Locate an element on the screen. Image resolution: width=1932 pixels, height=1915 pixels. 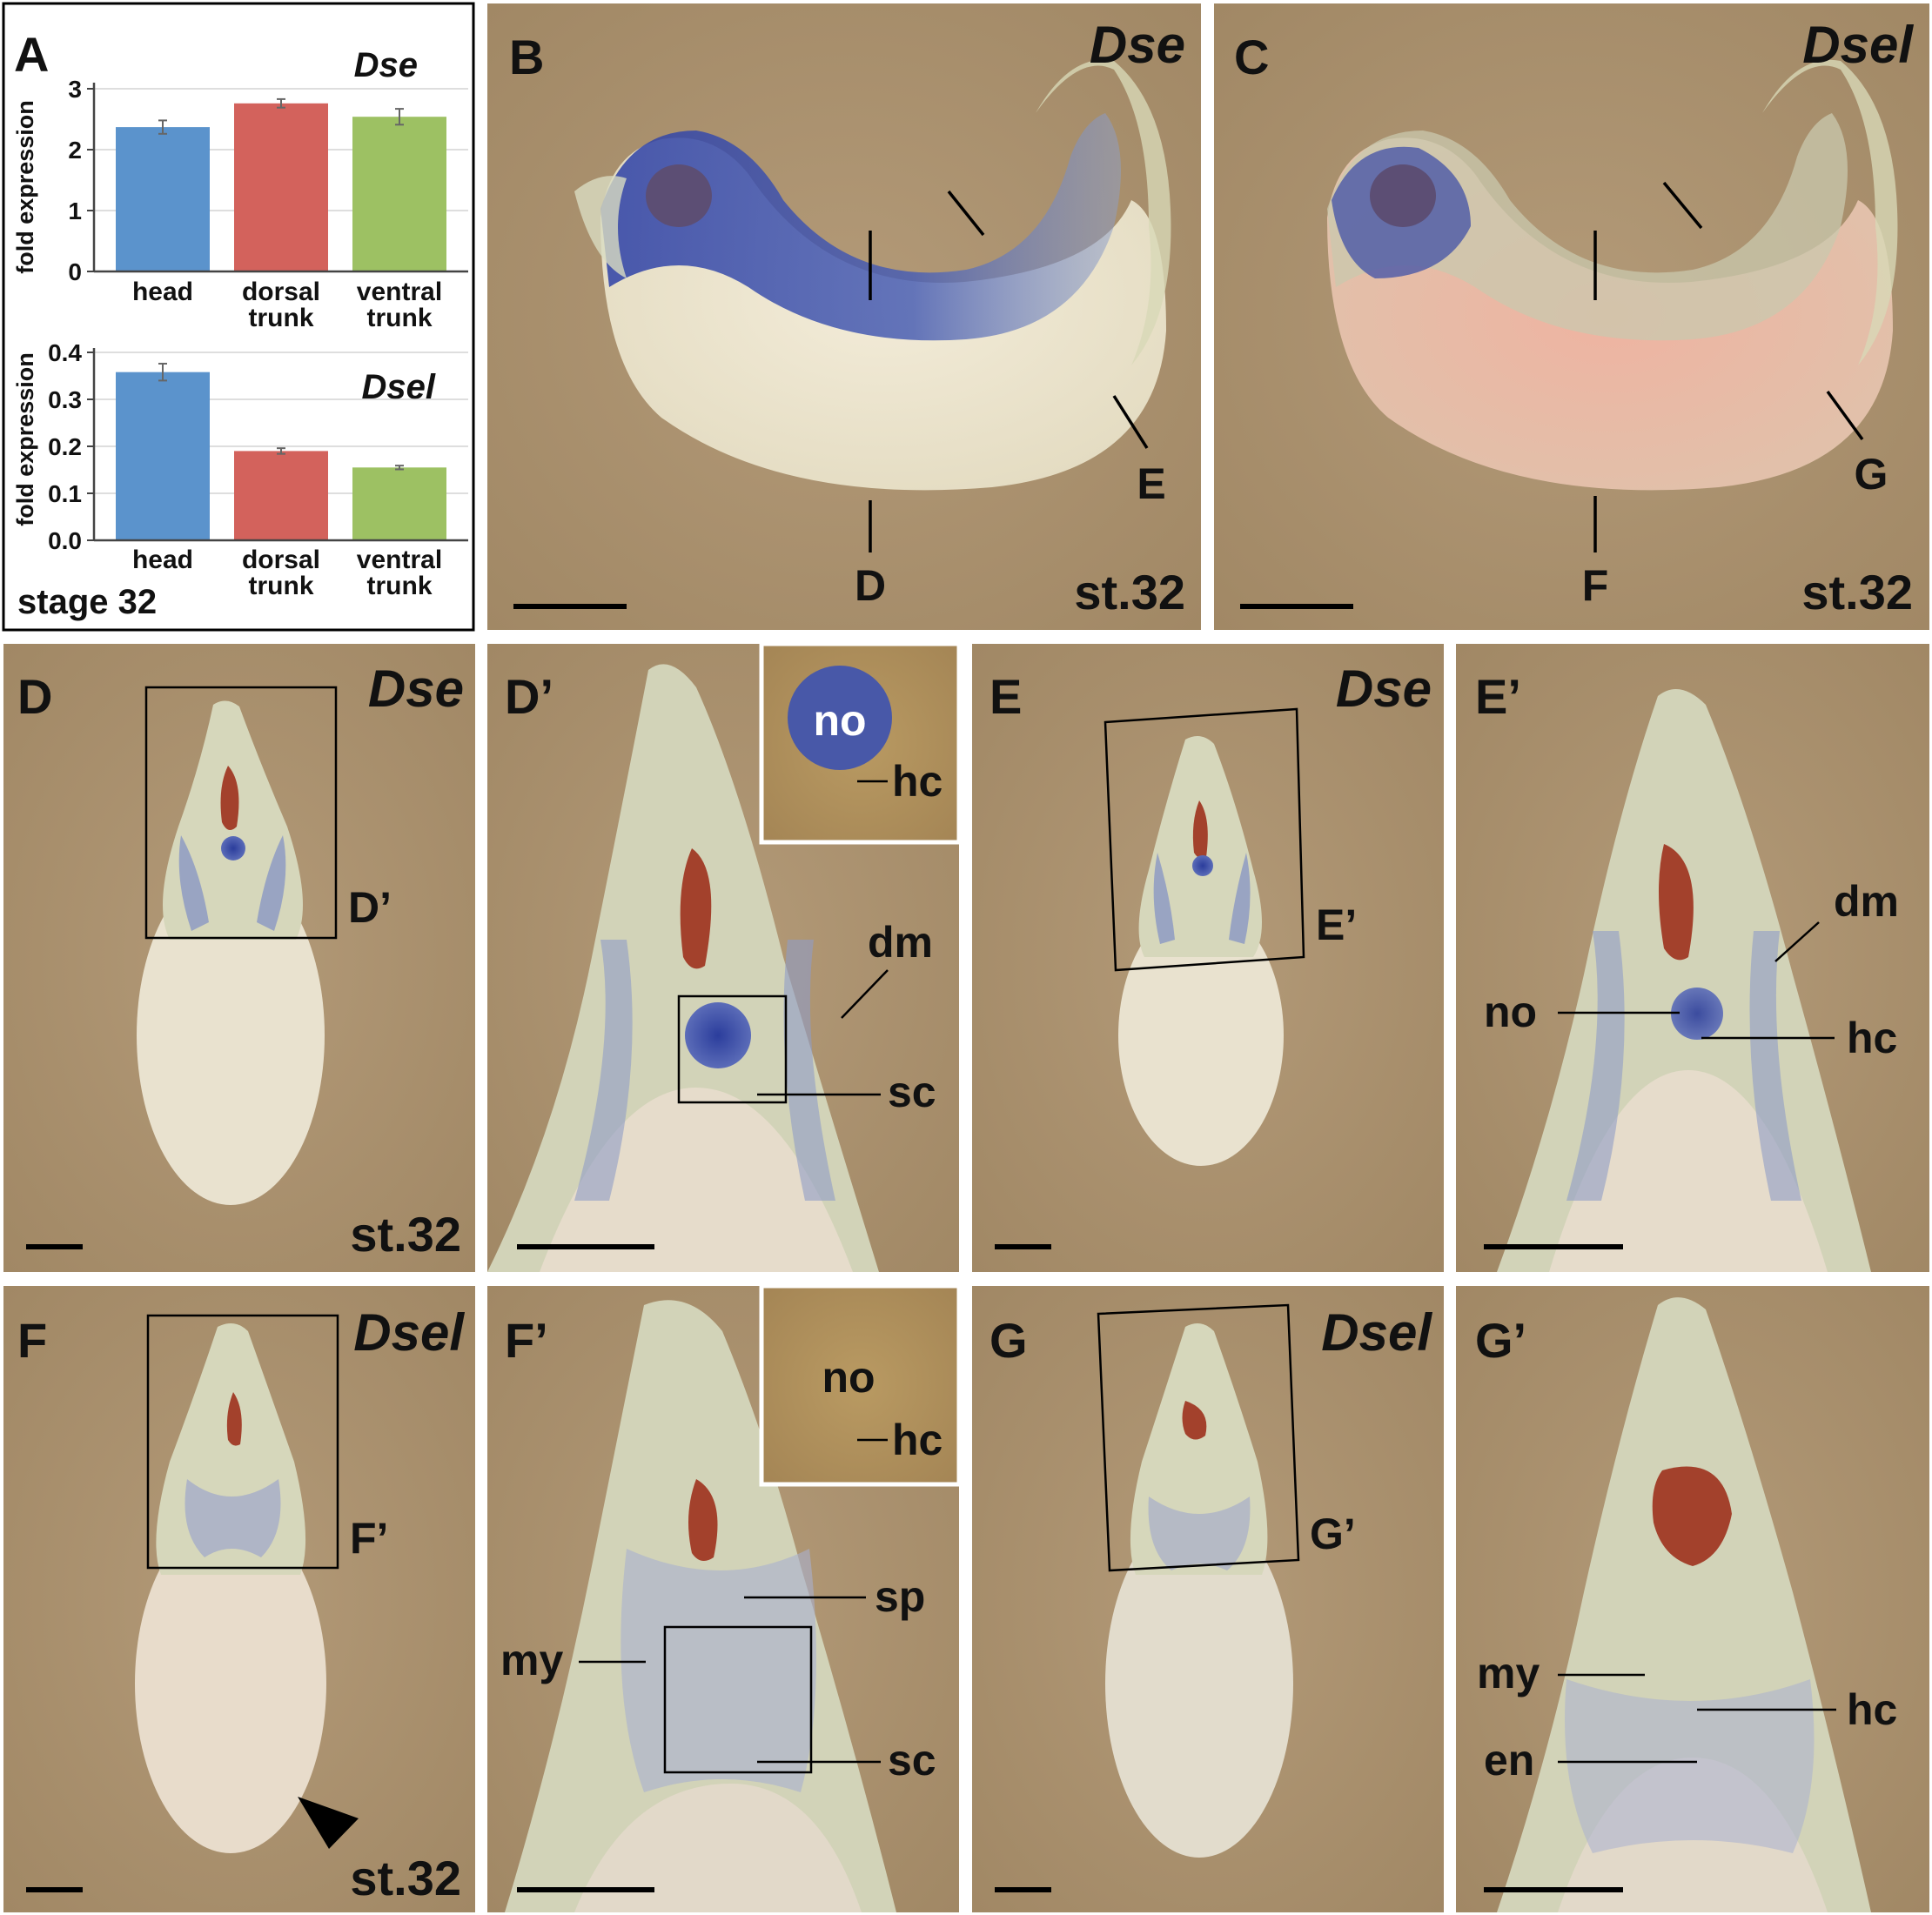
panel-f-prime-inset-no: no is located at coordinates (849, 1377).